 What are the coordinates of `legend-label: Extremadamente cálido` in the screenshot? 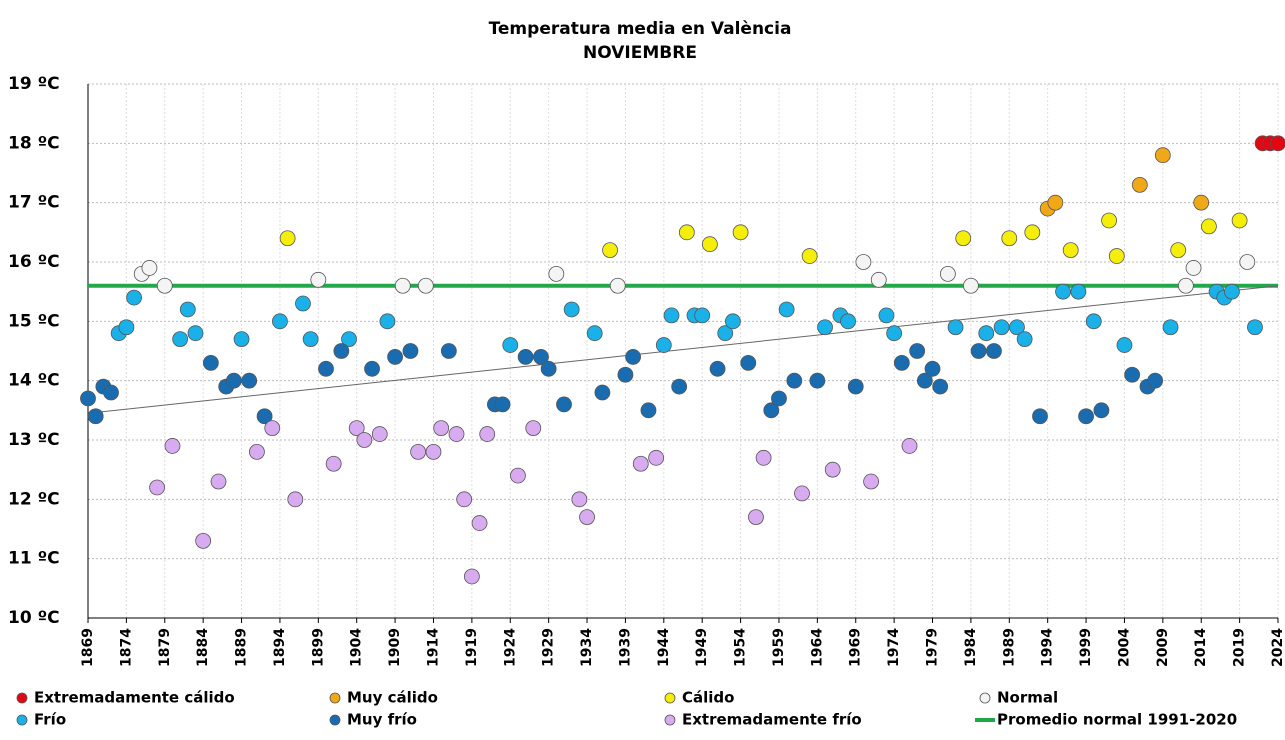 It's located at (134, 698).